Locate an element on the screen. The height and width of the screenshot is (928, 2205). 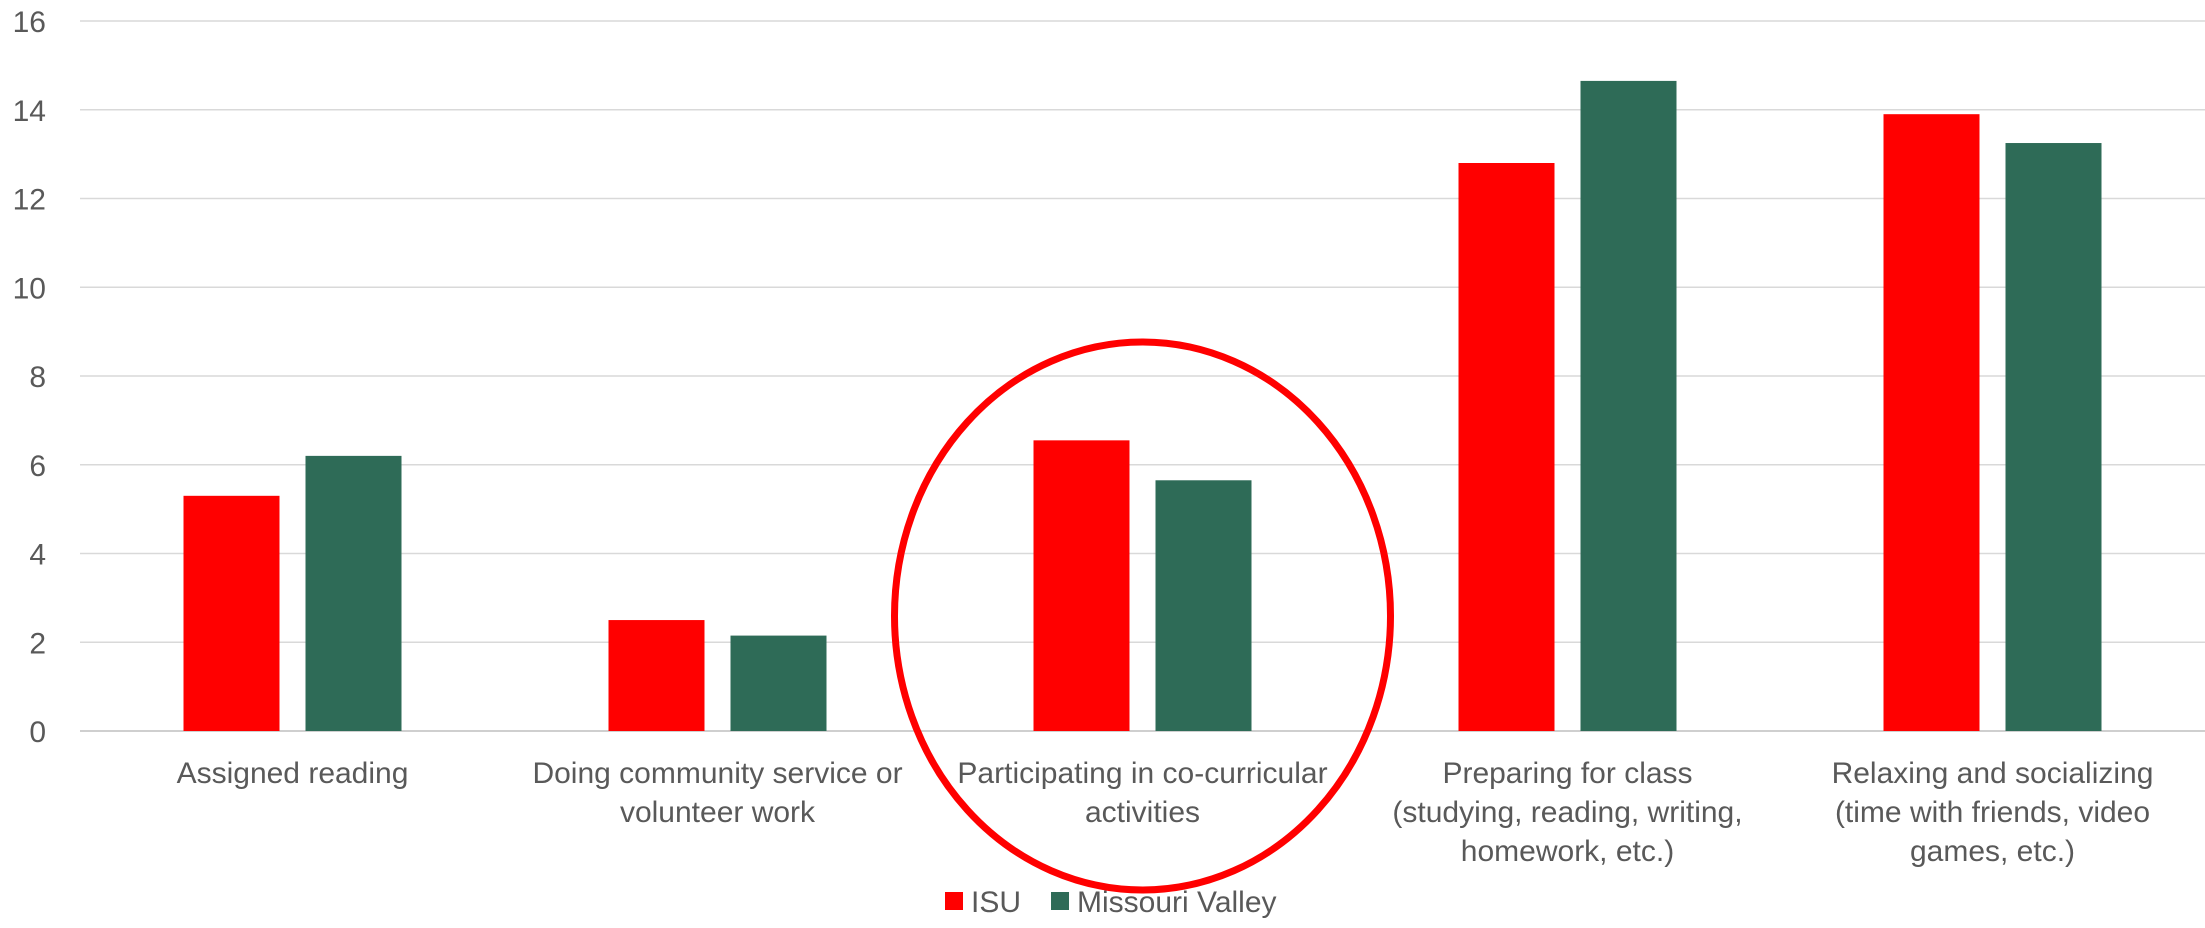
y-tick-label: 4 is located at coordinates (37, 555).